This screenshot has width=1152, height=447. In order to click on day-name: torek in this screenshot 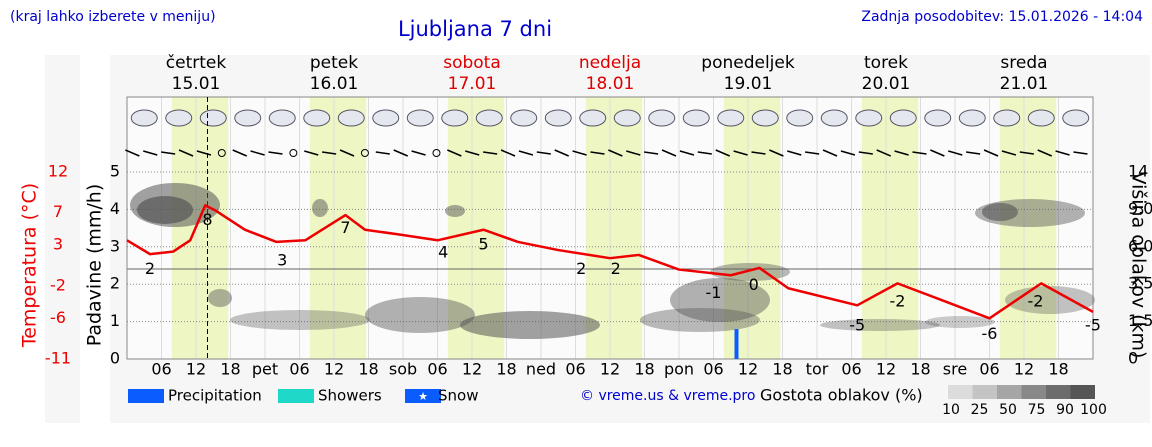, I will do `click(886, 63)`.